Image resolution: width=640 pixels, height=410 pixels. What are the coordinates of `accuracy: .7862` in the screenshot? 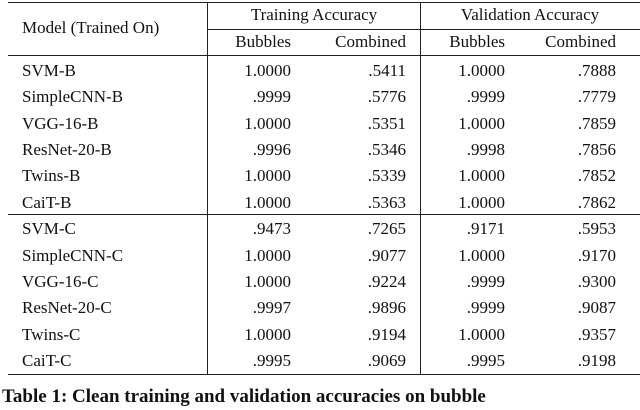 It's located at (596, 202).